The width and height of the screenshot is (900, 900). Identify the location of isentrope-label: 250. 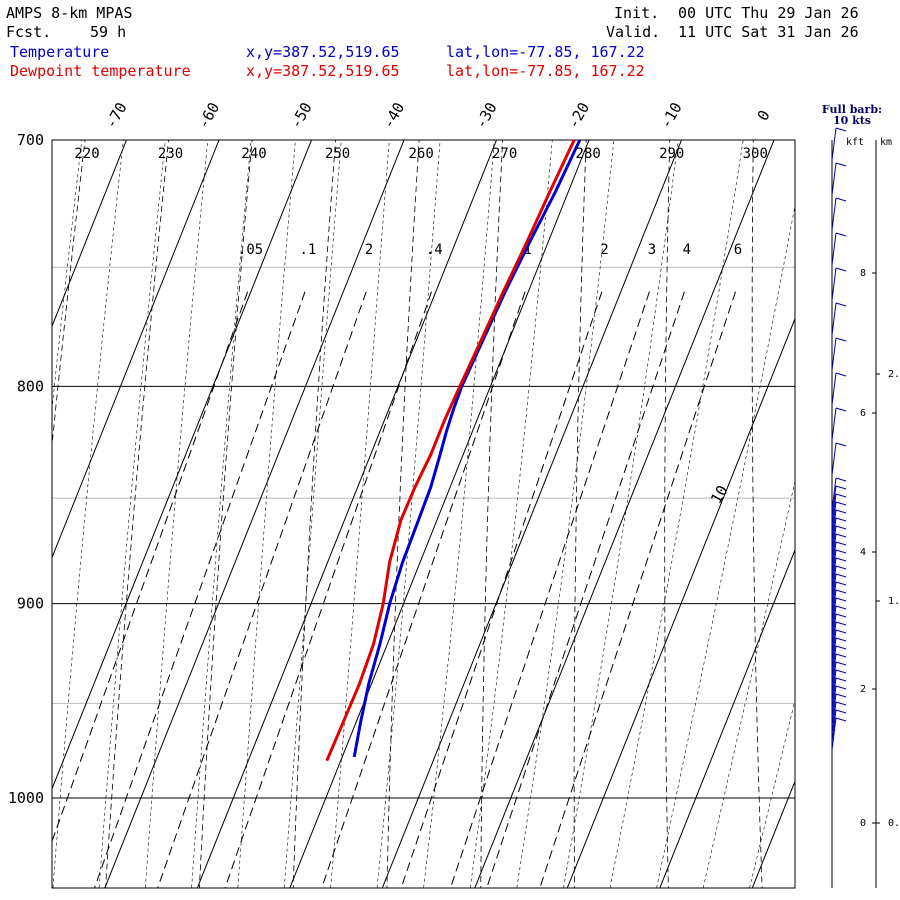
(337, 154).